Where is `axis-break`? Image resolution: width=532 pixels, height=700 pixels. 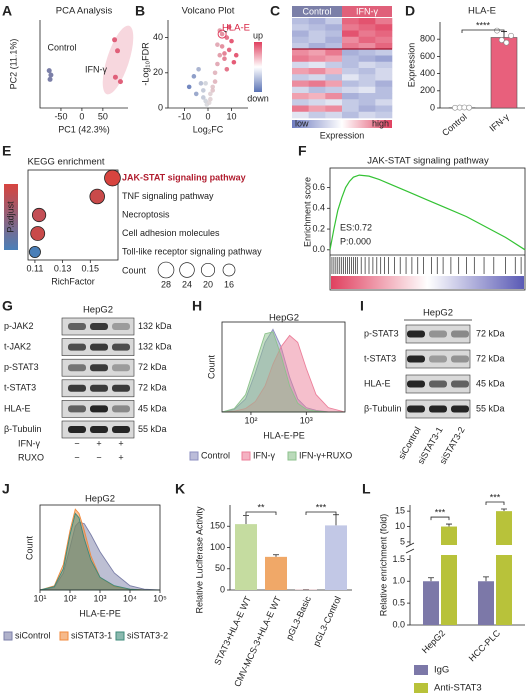 axis-break is located at coordinates (410, 548).